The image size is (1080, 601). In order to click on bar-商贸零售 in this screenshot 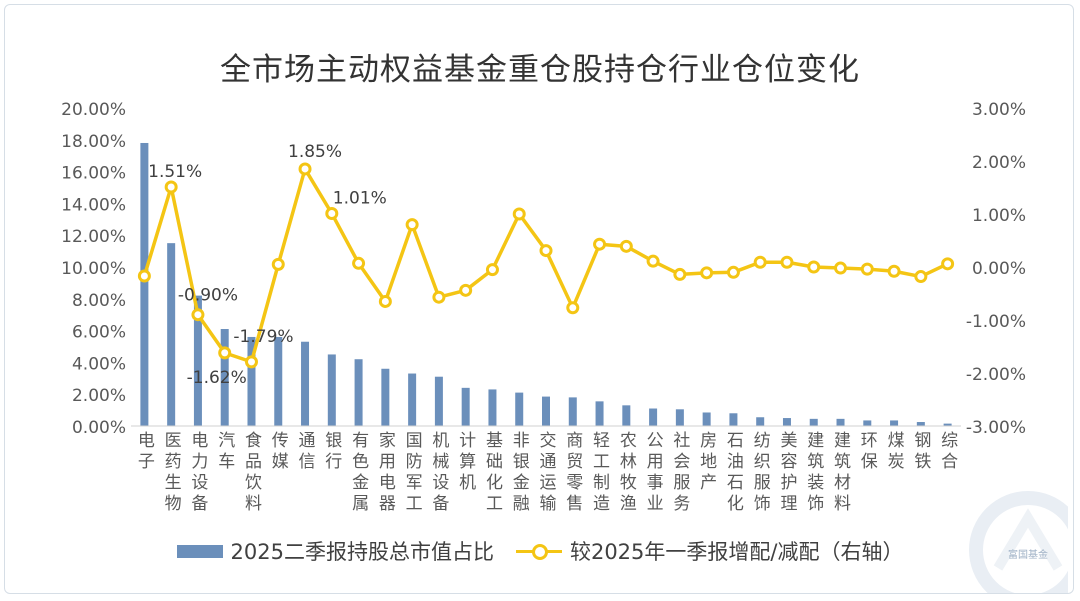, I will do `click(572, 411)`.